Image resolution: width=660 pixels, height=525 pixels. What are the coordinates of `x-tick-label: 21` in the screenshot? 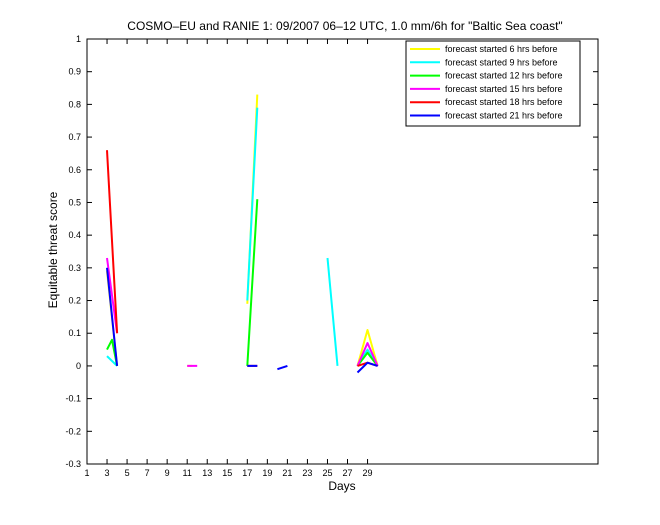 It's located at (287, 473).